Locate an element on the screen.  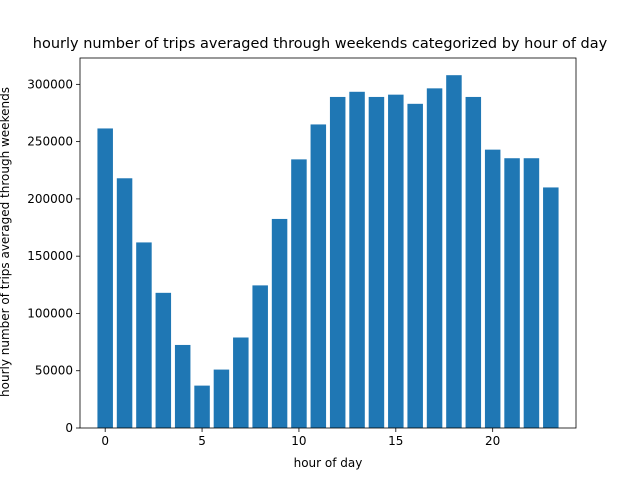
y-tick-label: 250000 is located at coordinates (50, 142).